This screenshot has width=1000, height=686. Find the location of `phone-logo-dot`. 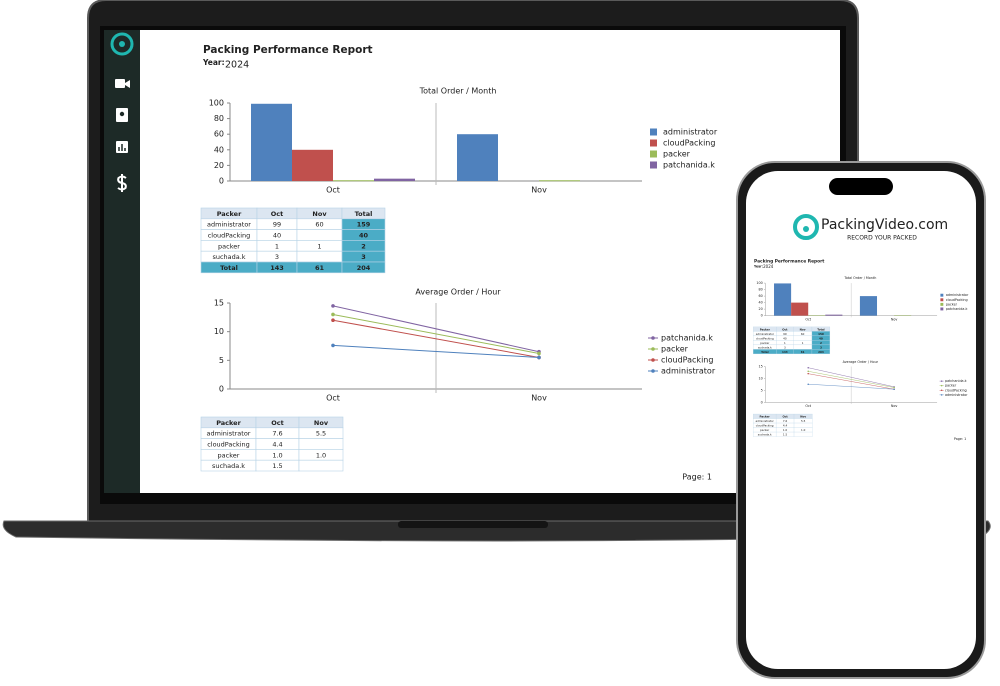

phone-logo-dot is located at coordinates (806, 229).